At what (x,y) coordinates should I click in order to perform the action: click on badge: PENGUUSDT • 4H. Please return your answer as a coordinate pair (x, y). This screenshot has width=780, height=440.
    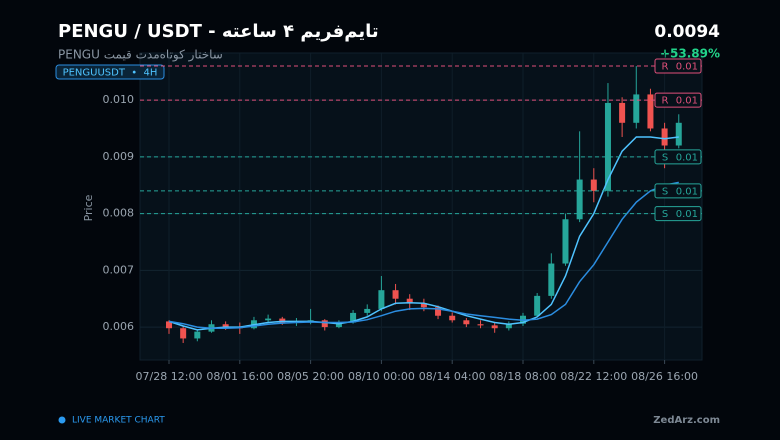
    Looking at the image, I should click on (110, 73).